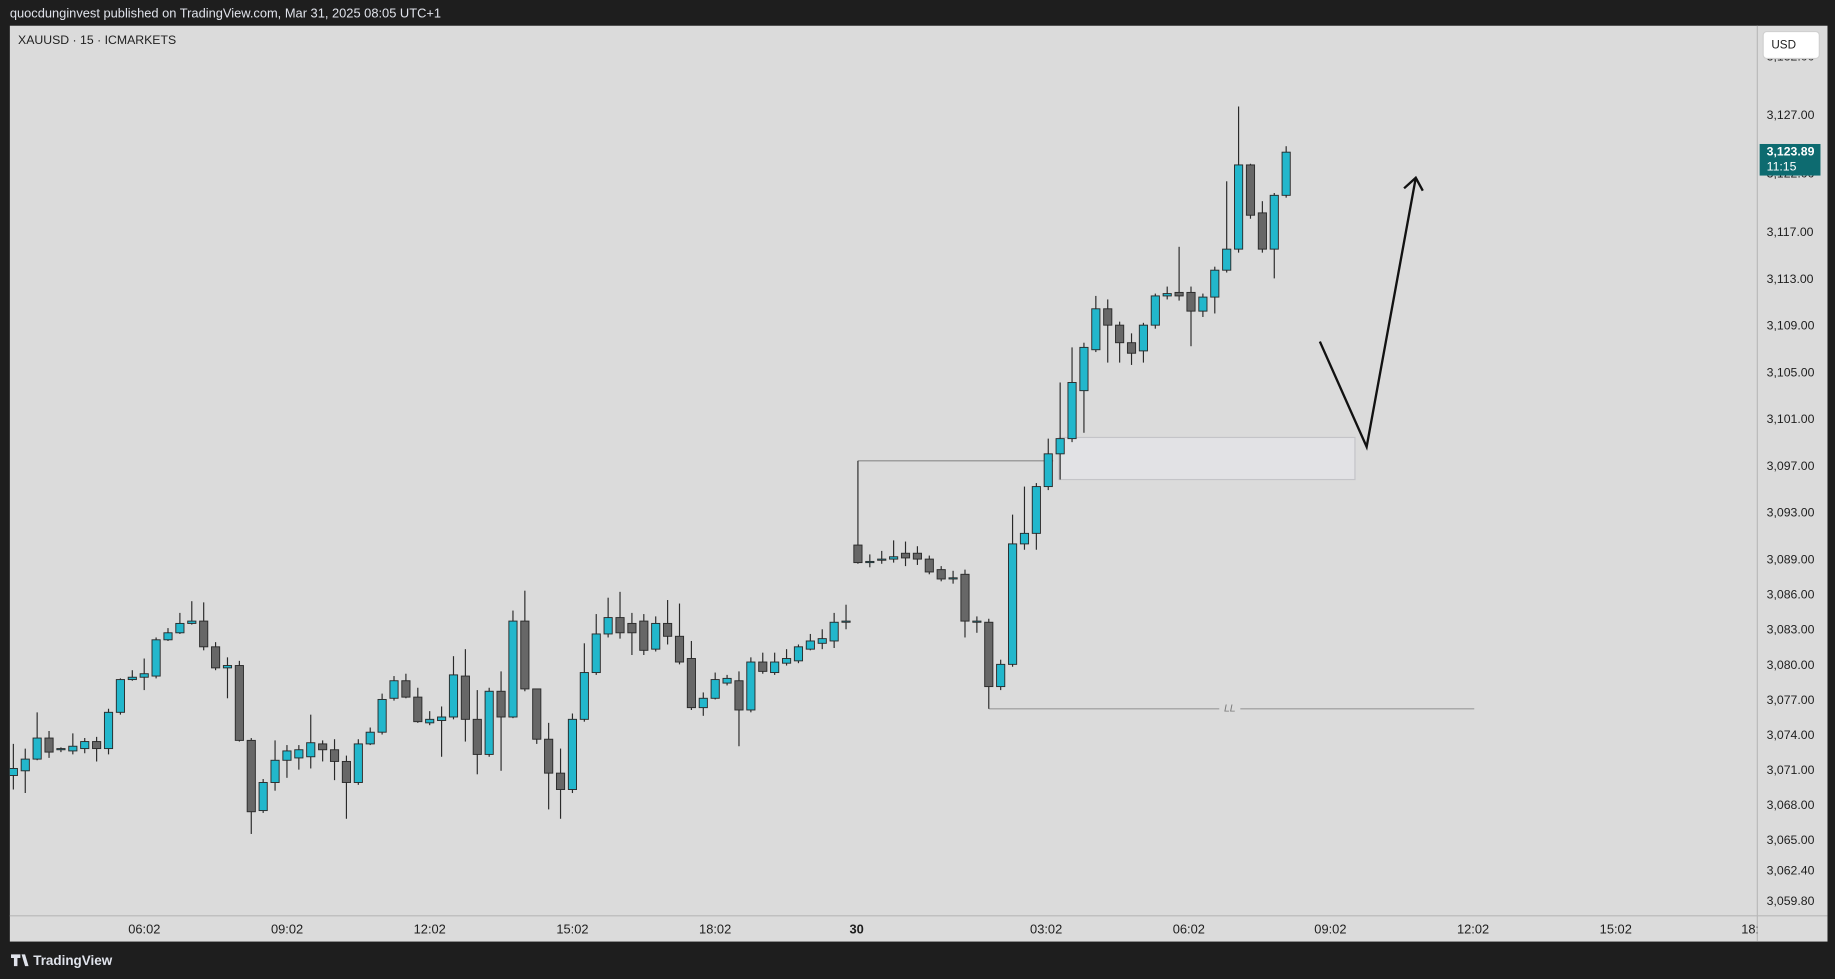 The width and height of the screenshot is (1835, 979). Describe the element at coordinates (1783, 45) in the screenshot. I see `currency-label: USD` at that location.